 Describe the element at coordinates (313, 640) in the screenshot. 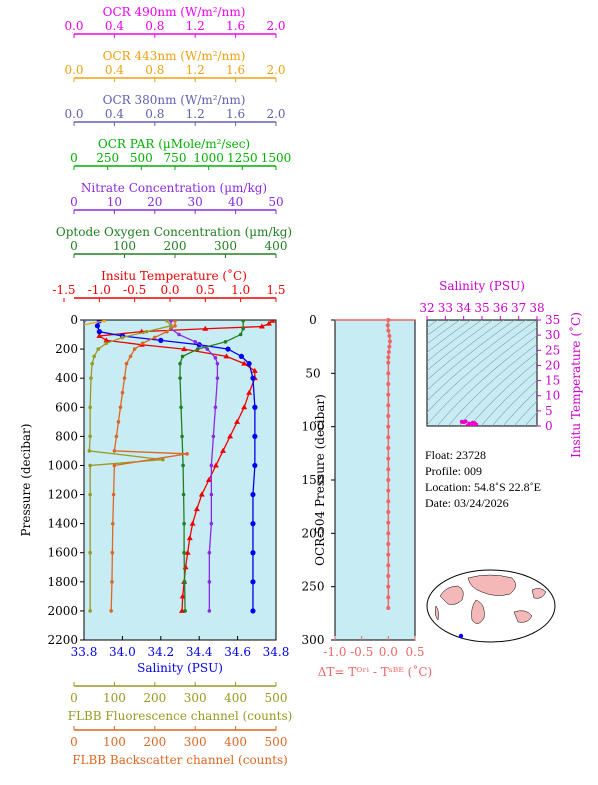

I see `delta-t-y-tick-label: 300` at that location.